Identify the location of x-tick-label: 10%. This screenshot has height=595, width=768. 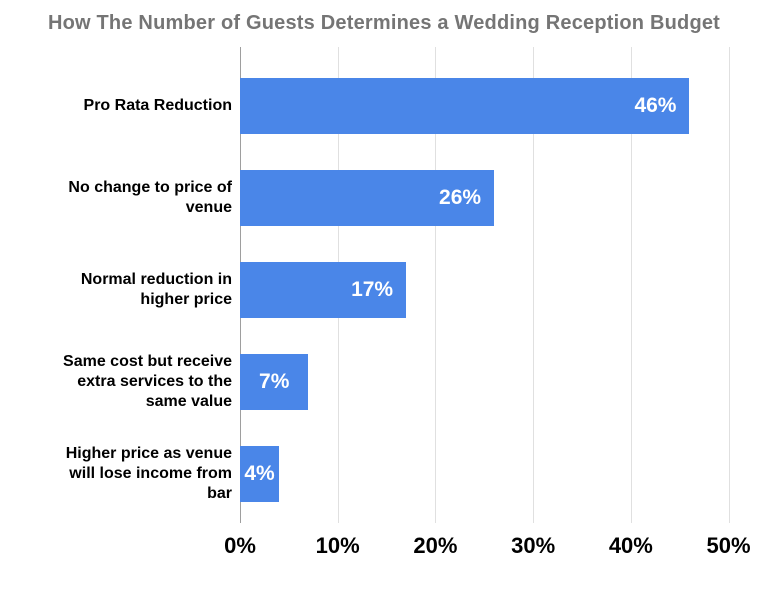
(337, 545).